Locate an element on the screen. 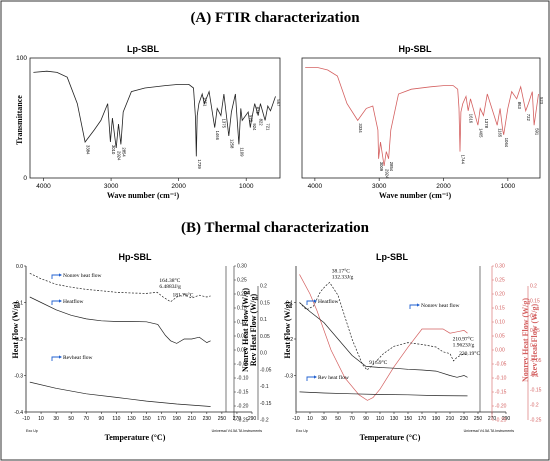 This screenshot has height=461, width=550. dsc-lp-legend-label: Rev heat flow is located at coordinates (333, 377).